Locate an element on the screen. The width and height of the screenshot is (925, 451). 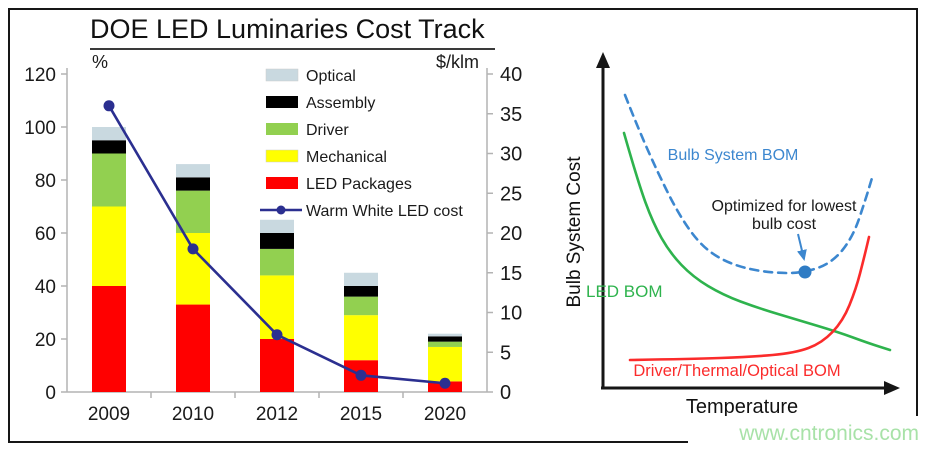
left-tick-label: 20 is located at coordinates (45, 340).